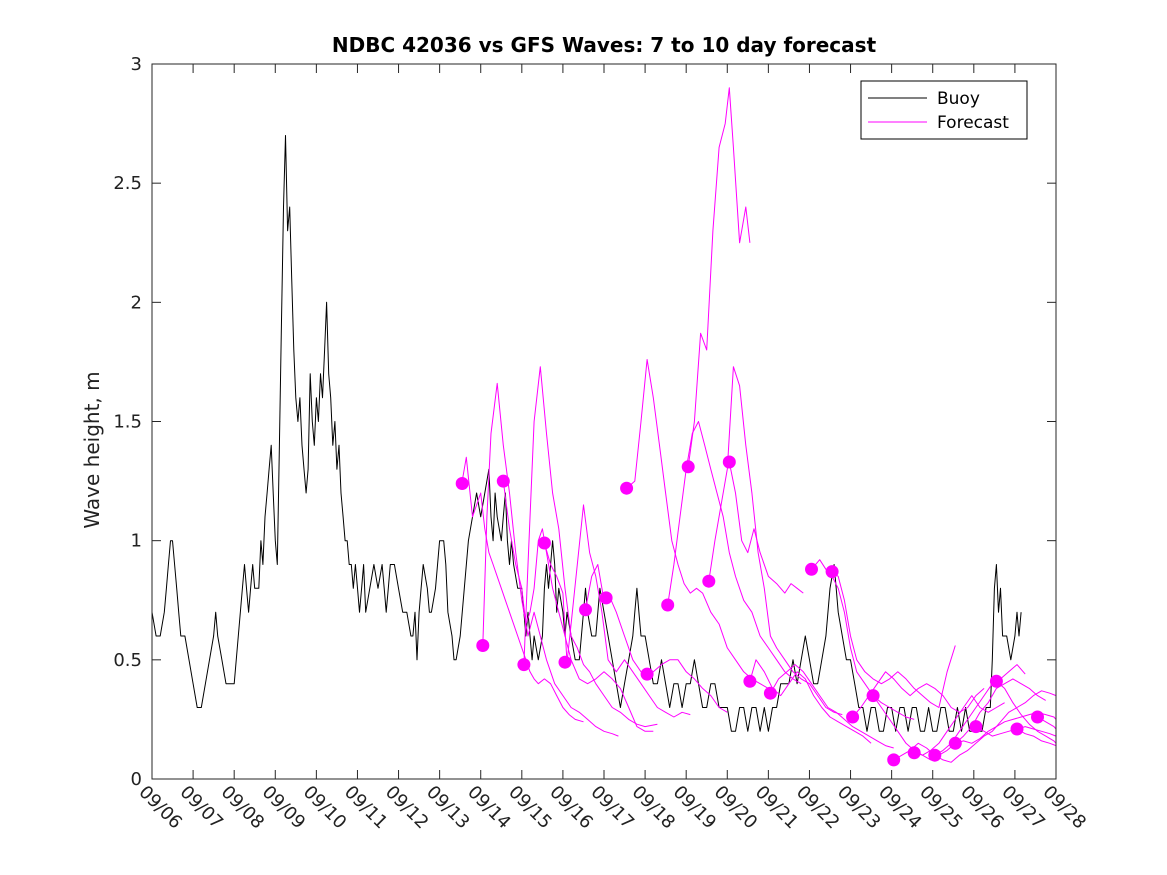  I want to click on x-tick-label-13: 09/19, so click(695, 808).